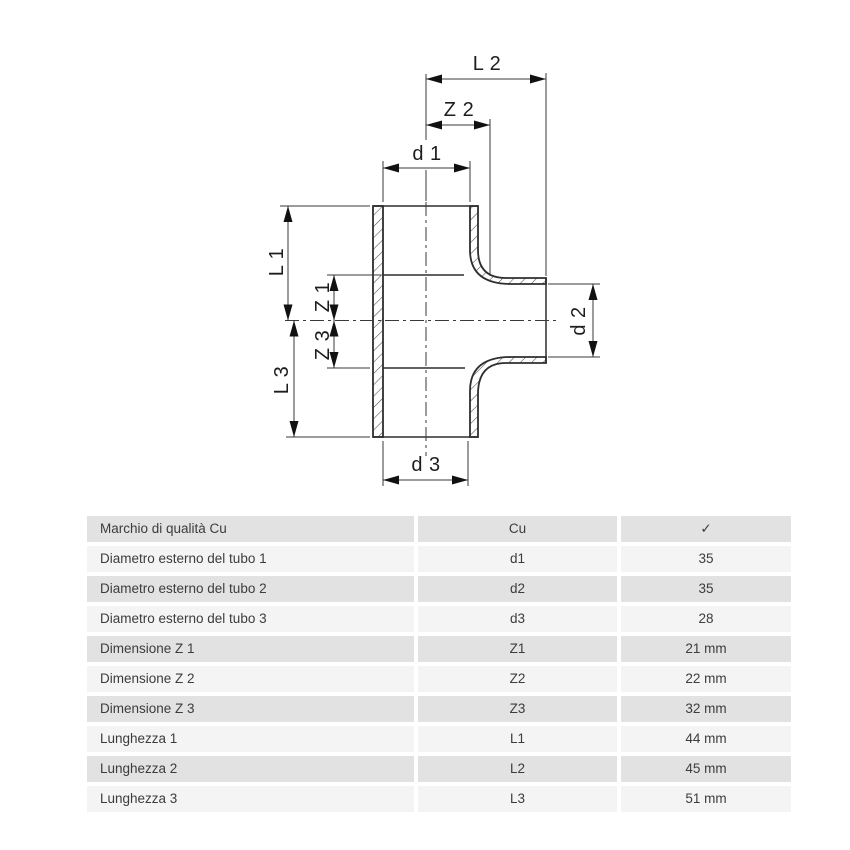 The width and height of the screenshot is (850, 850). Describe the element at coordinates (426, 154) in the screenshot. I see `label-d1: d 1` at that location.